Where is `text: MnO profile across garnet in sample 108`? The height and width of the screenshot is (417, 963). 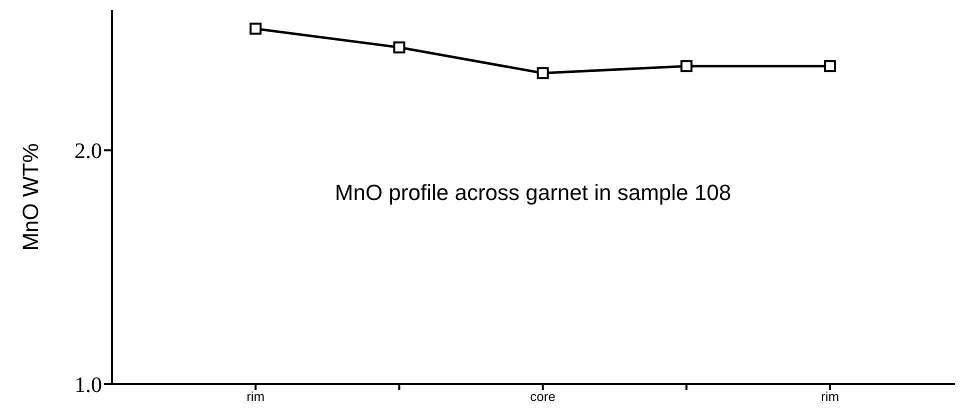 text: MnO profile across garnet in sample 108 is located at coordinates (533, 192).